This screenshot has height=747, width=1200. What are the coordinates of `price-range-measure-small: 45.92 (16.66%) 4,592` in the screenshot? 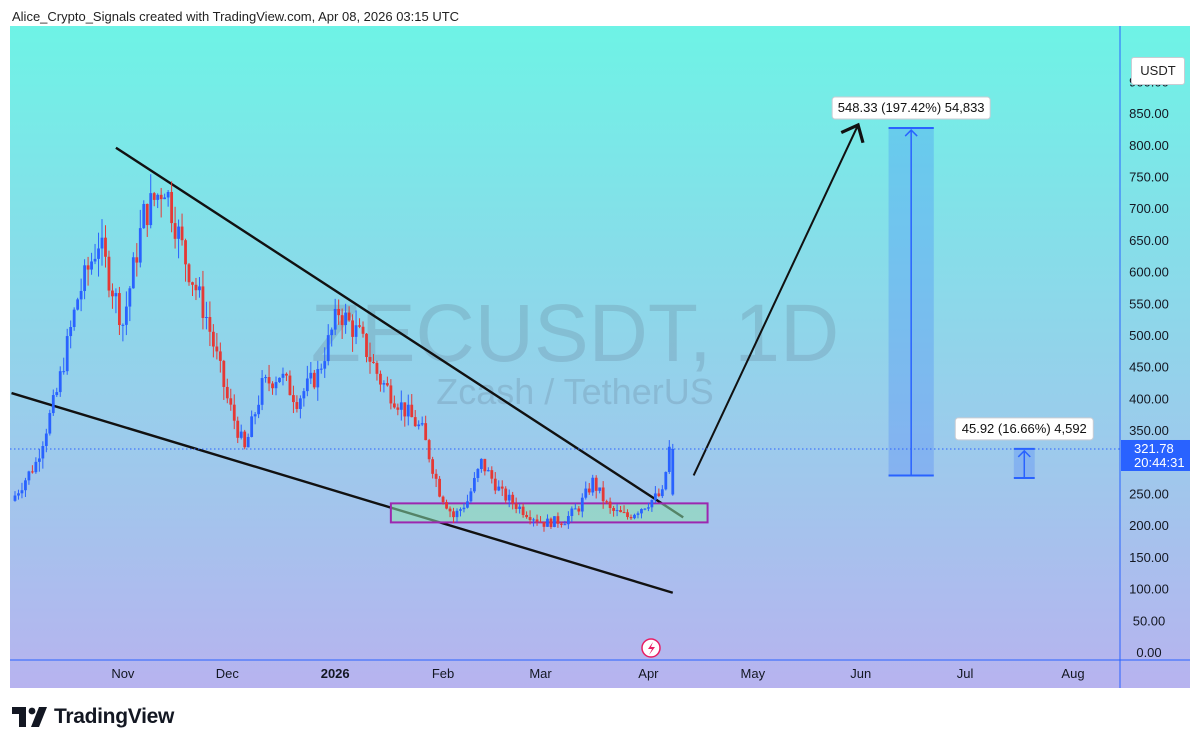 It's located at (1024, 448).